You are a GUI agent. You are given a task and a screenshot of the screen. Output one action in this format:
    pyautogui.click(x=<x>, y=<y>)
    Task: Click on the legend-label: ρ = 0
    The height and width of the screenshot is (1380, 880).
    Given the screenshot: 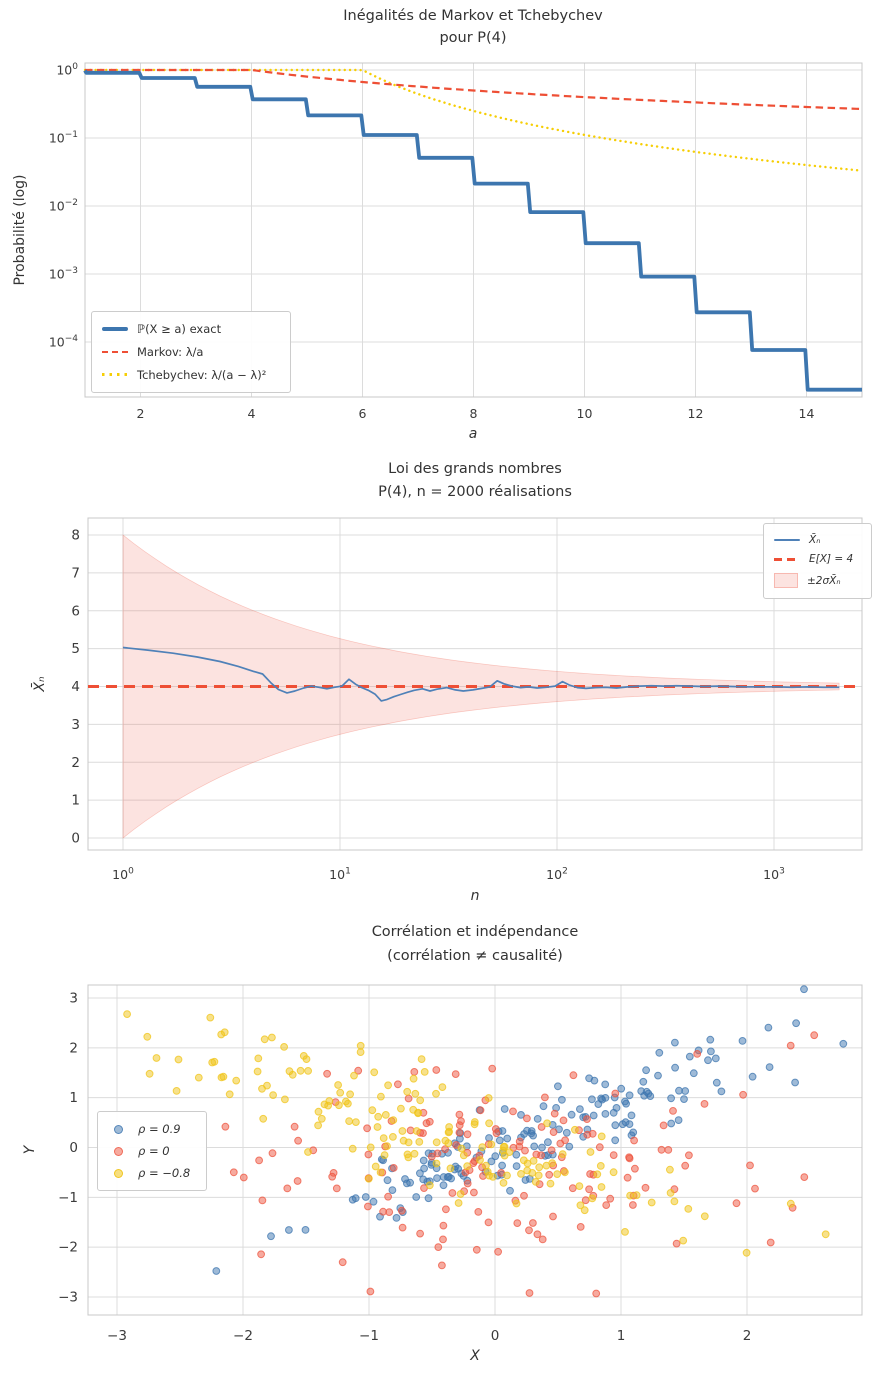 What is the action you would take?
    pyautogui.click(x=154, y=1151)
    